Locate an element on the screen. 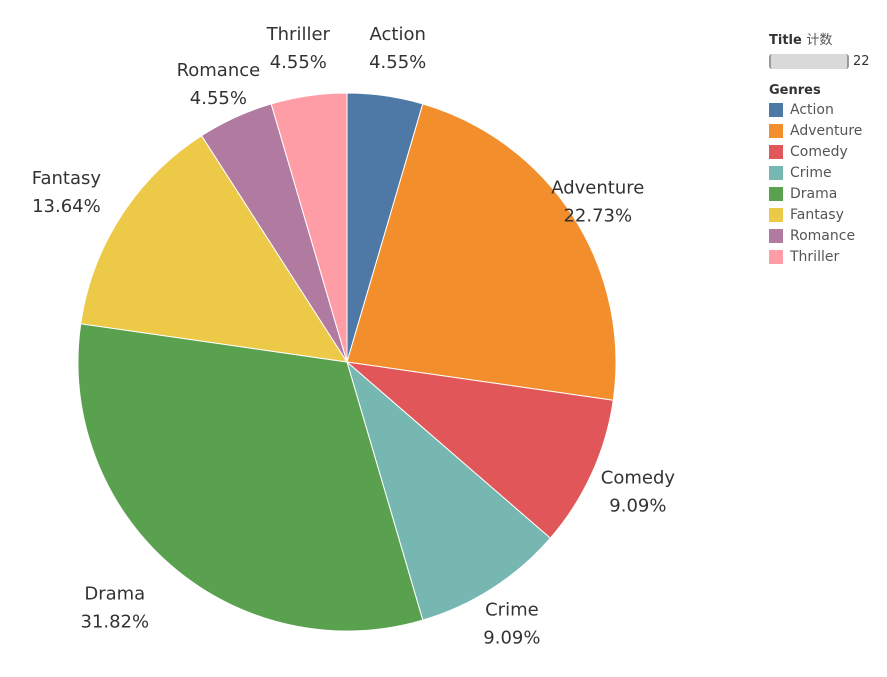 Image resolution: width=887 pixels, height=677 pixels. slice-percent-romance: 4.55% is located at coordinates (218, 98).